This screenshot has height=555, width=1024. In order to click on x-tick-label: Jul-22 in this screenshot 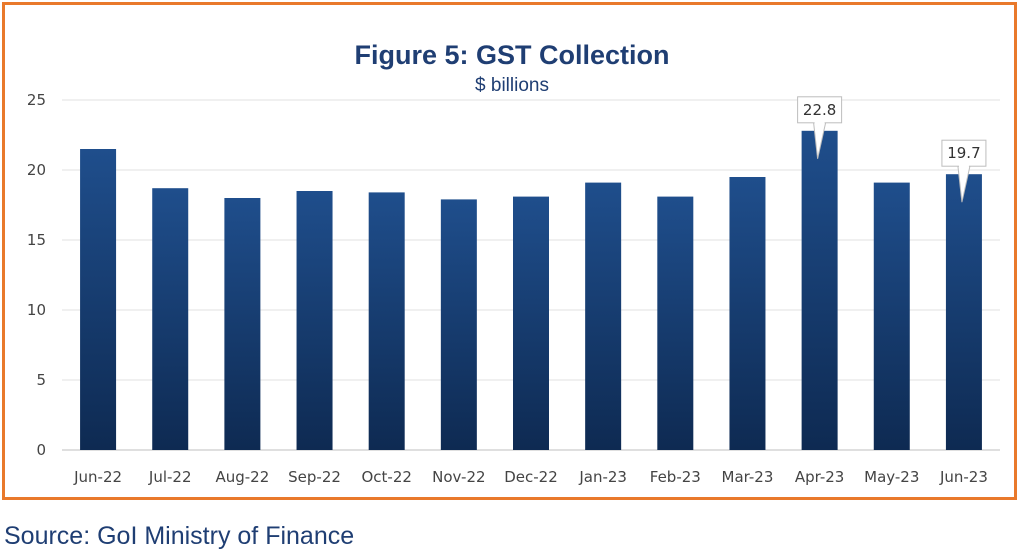, I will do `click(170, 477)`.